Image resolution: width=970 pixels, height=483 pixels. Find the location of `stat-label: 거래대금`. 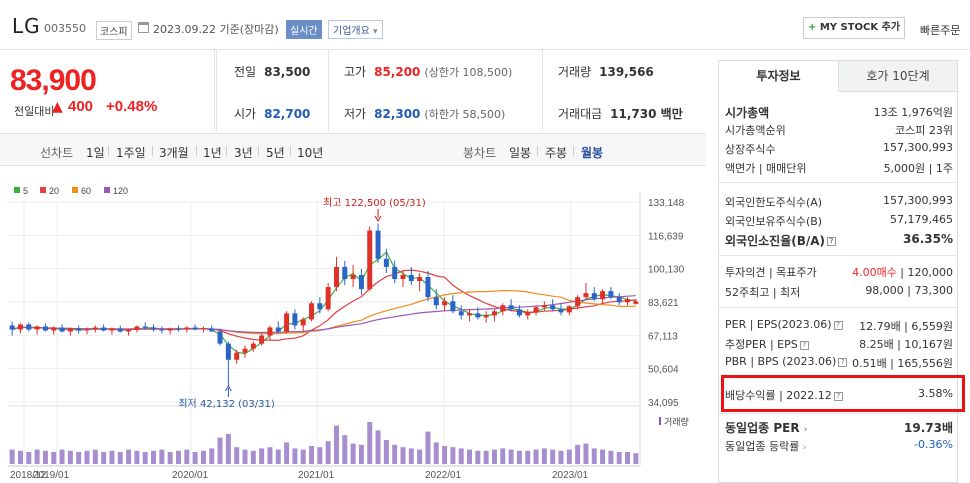

stat-label: 거래대금 is located at coordinates (580, 114).